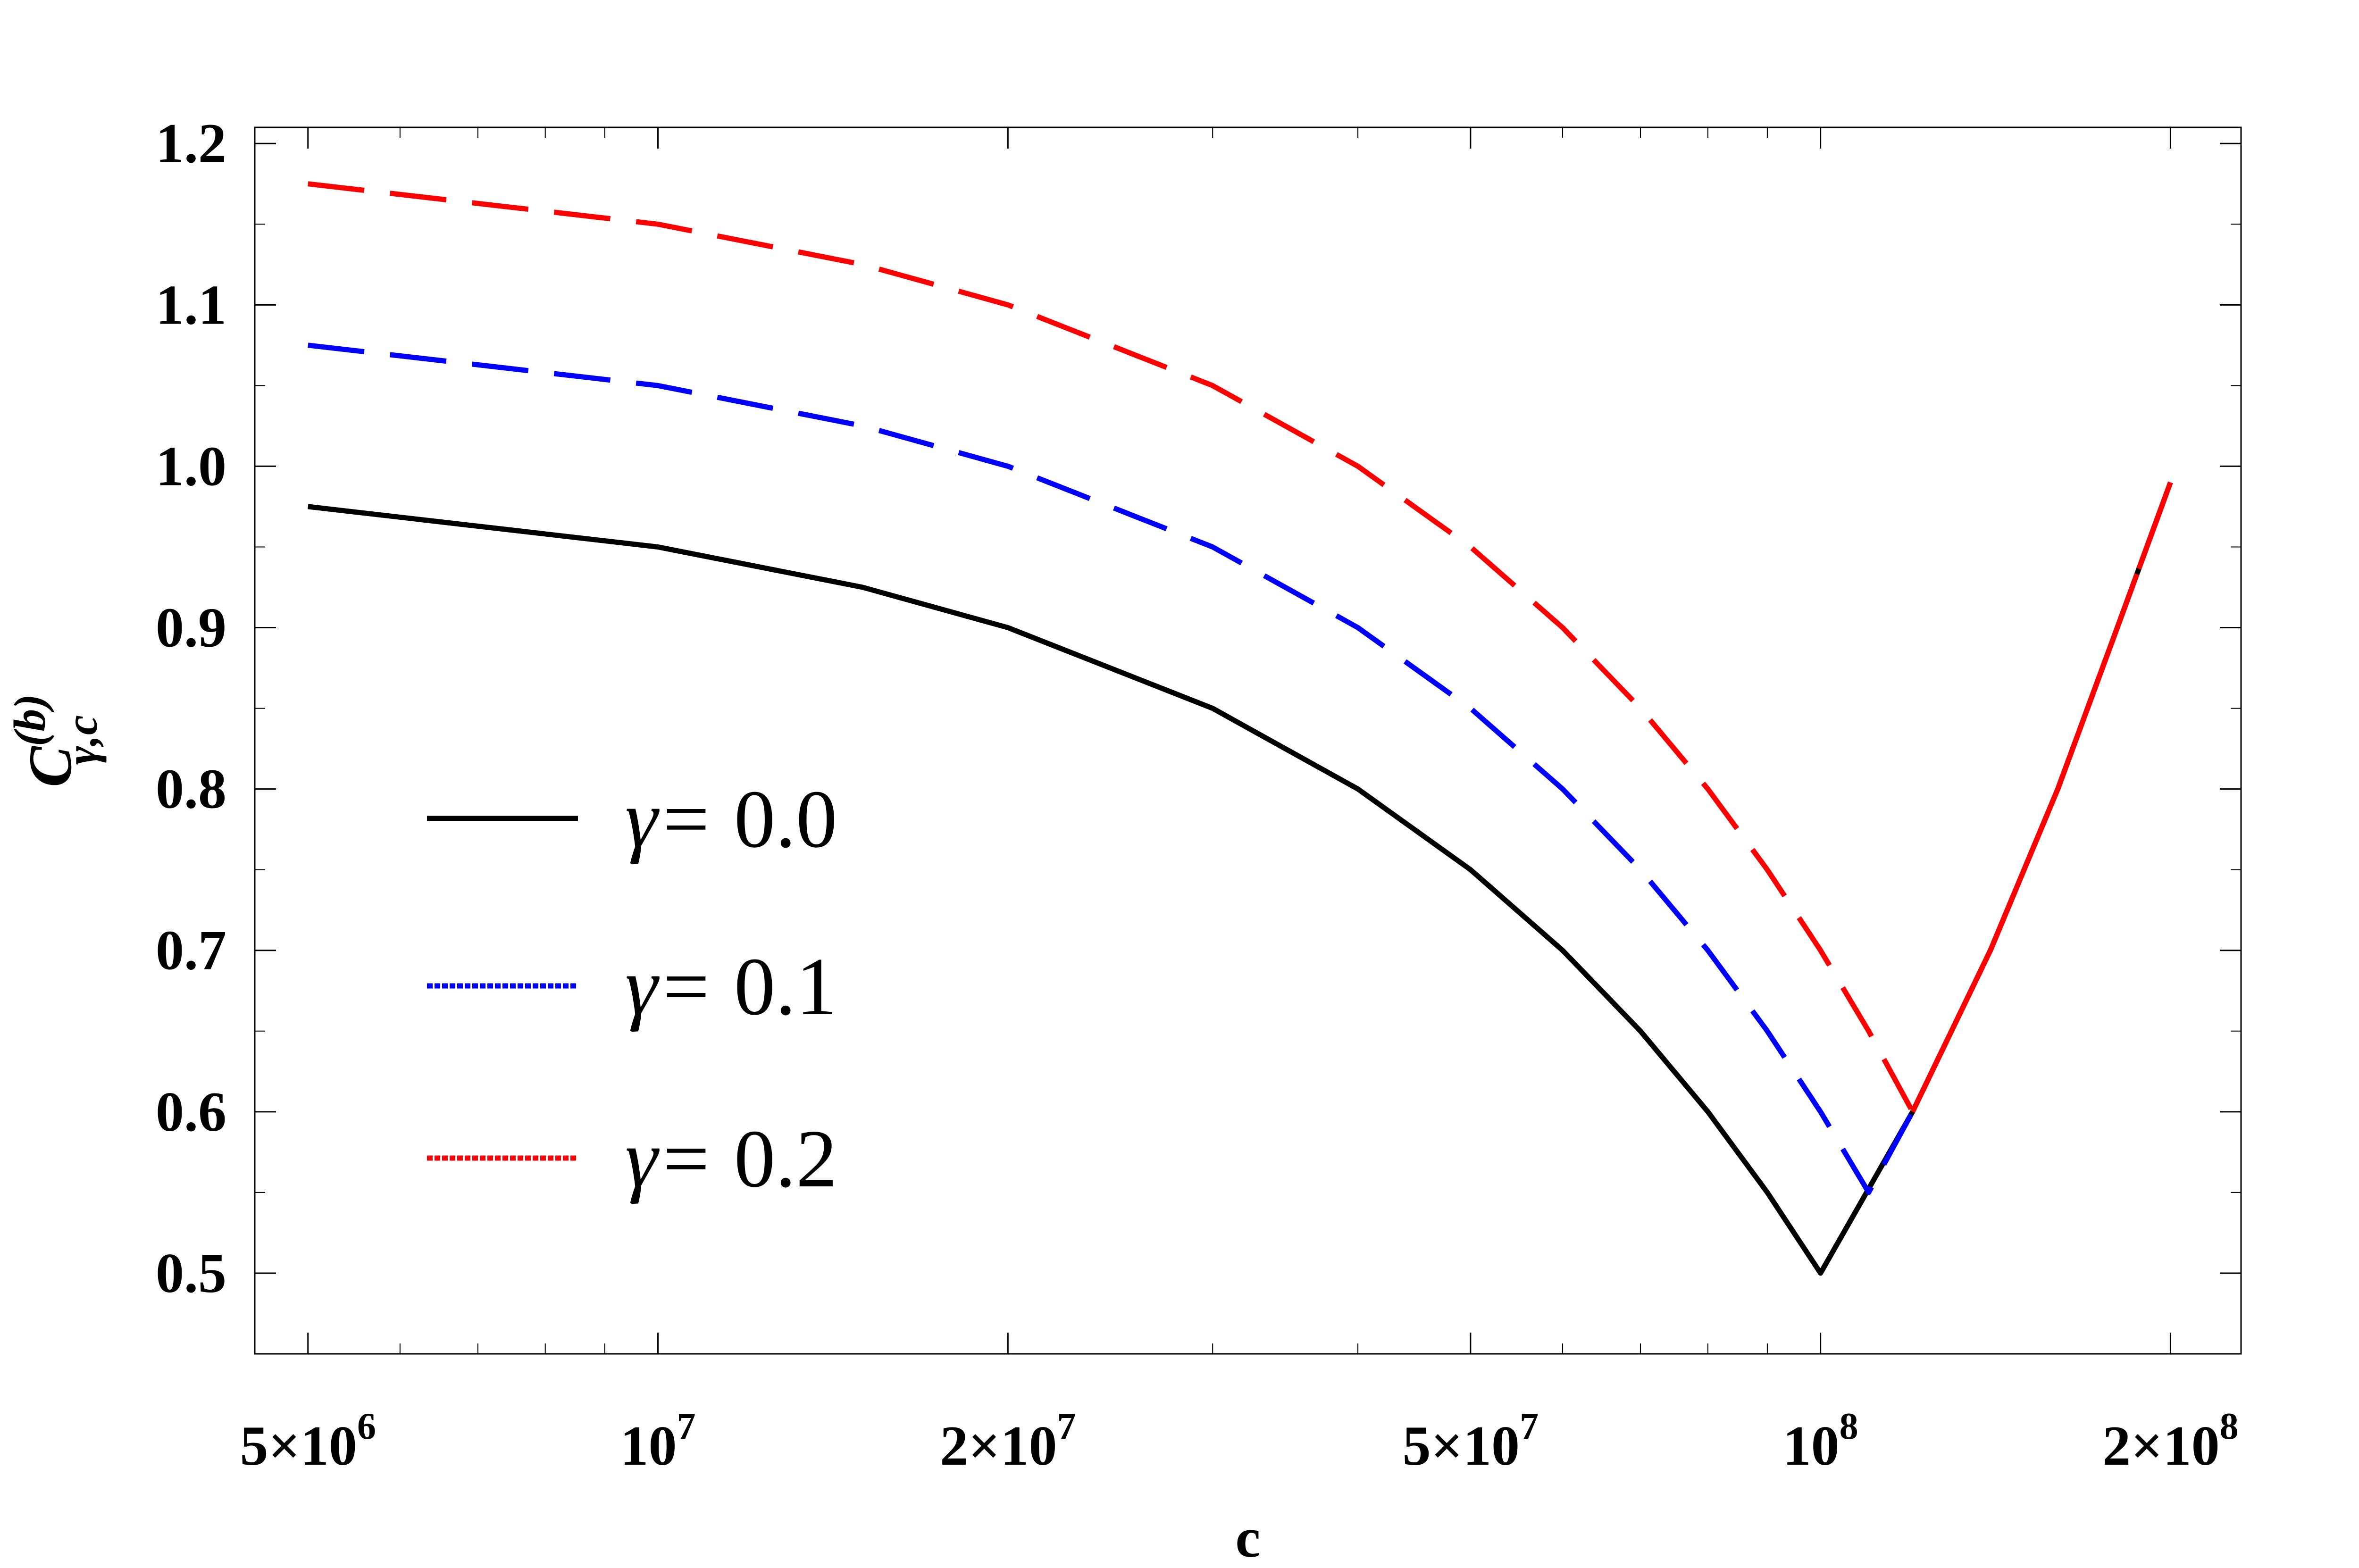  I want to click on y-axis-label: C(b)γ,c, so click(56, 740).